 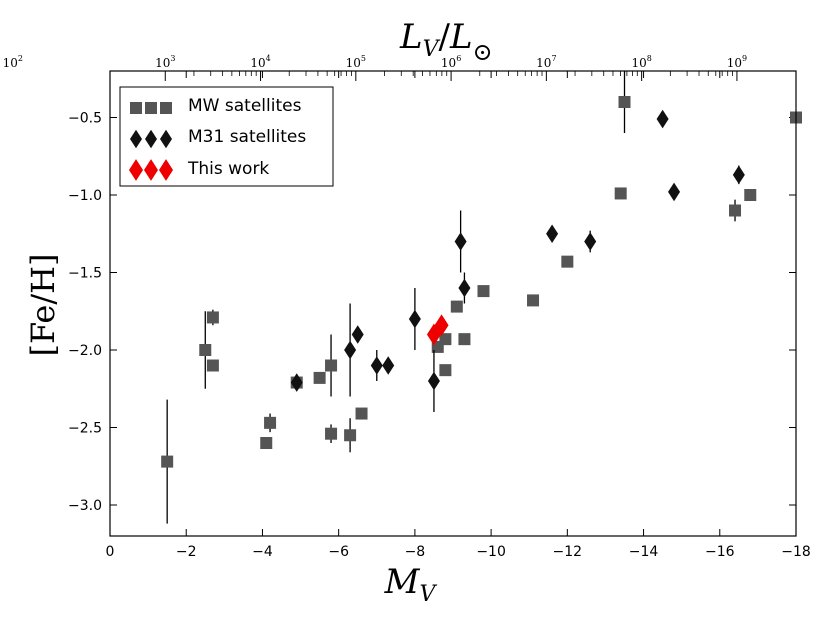 I want to click on top-tick-exp: 6, so click(x=458, y=58).